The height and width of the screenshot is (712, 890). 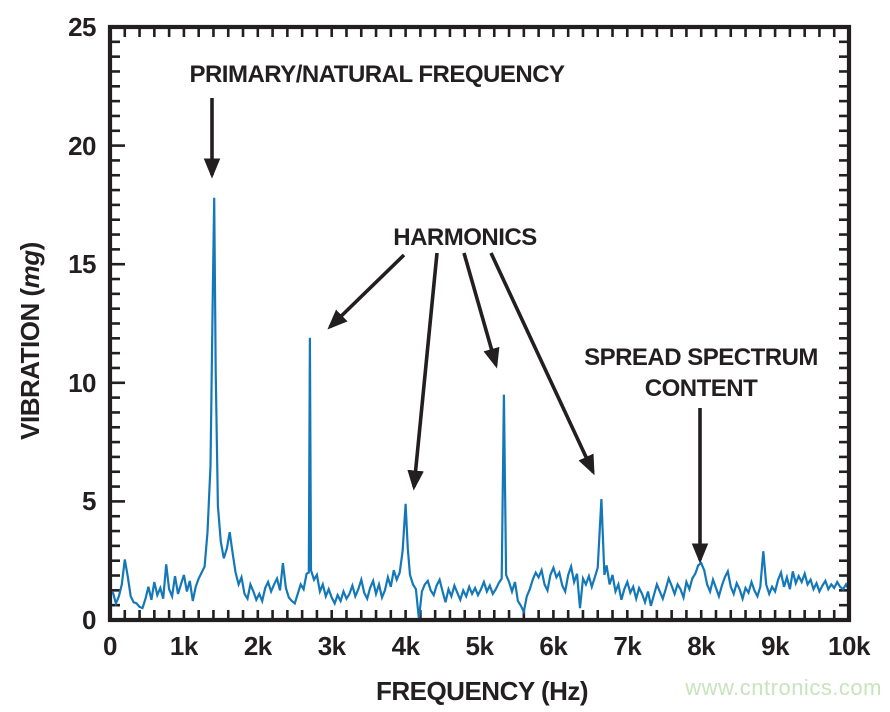 What do you see at coordinates (775, 646) in the screenshot?
I see `x-tick-label: 9k` at bounding box center [775, 646].